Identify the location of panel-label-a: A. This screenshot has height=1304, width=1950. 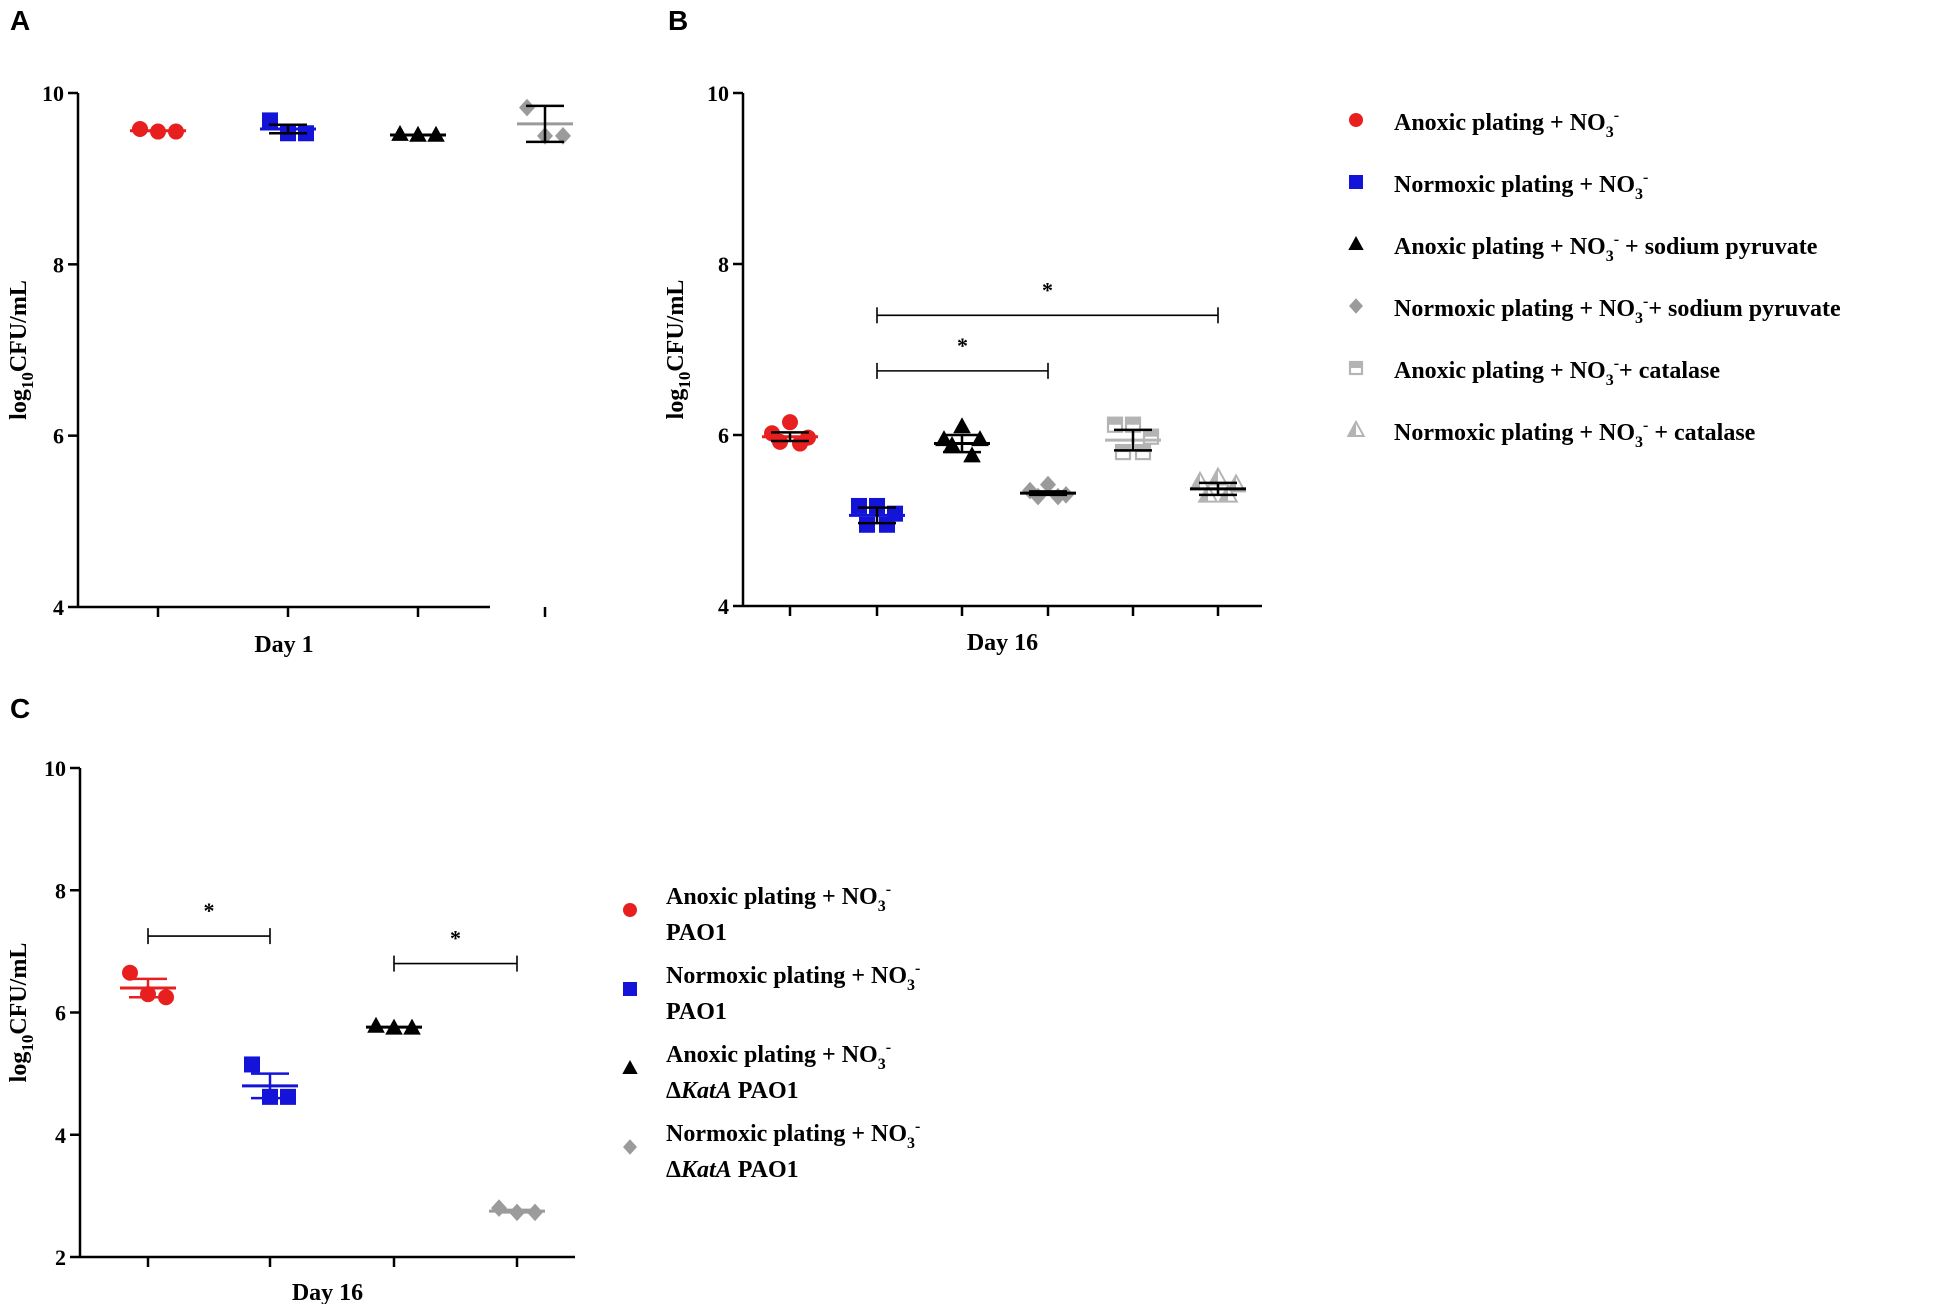
(20, 20).